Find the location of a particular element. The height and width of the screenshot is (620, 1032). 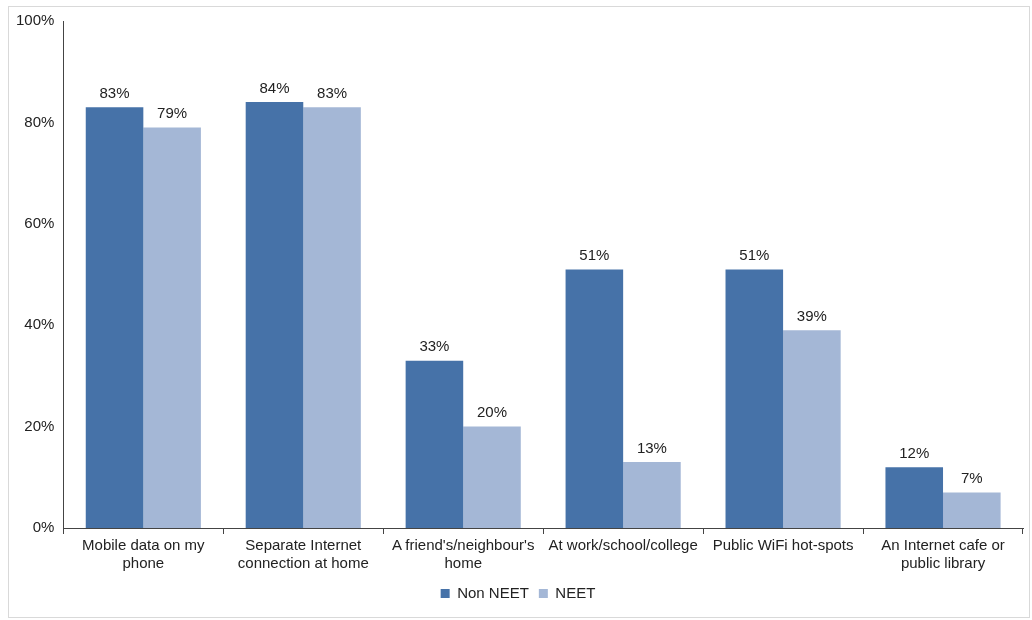

y-tick-label: 100% is located at coordinates (35, 20).